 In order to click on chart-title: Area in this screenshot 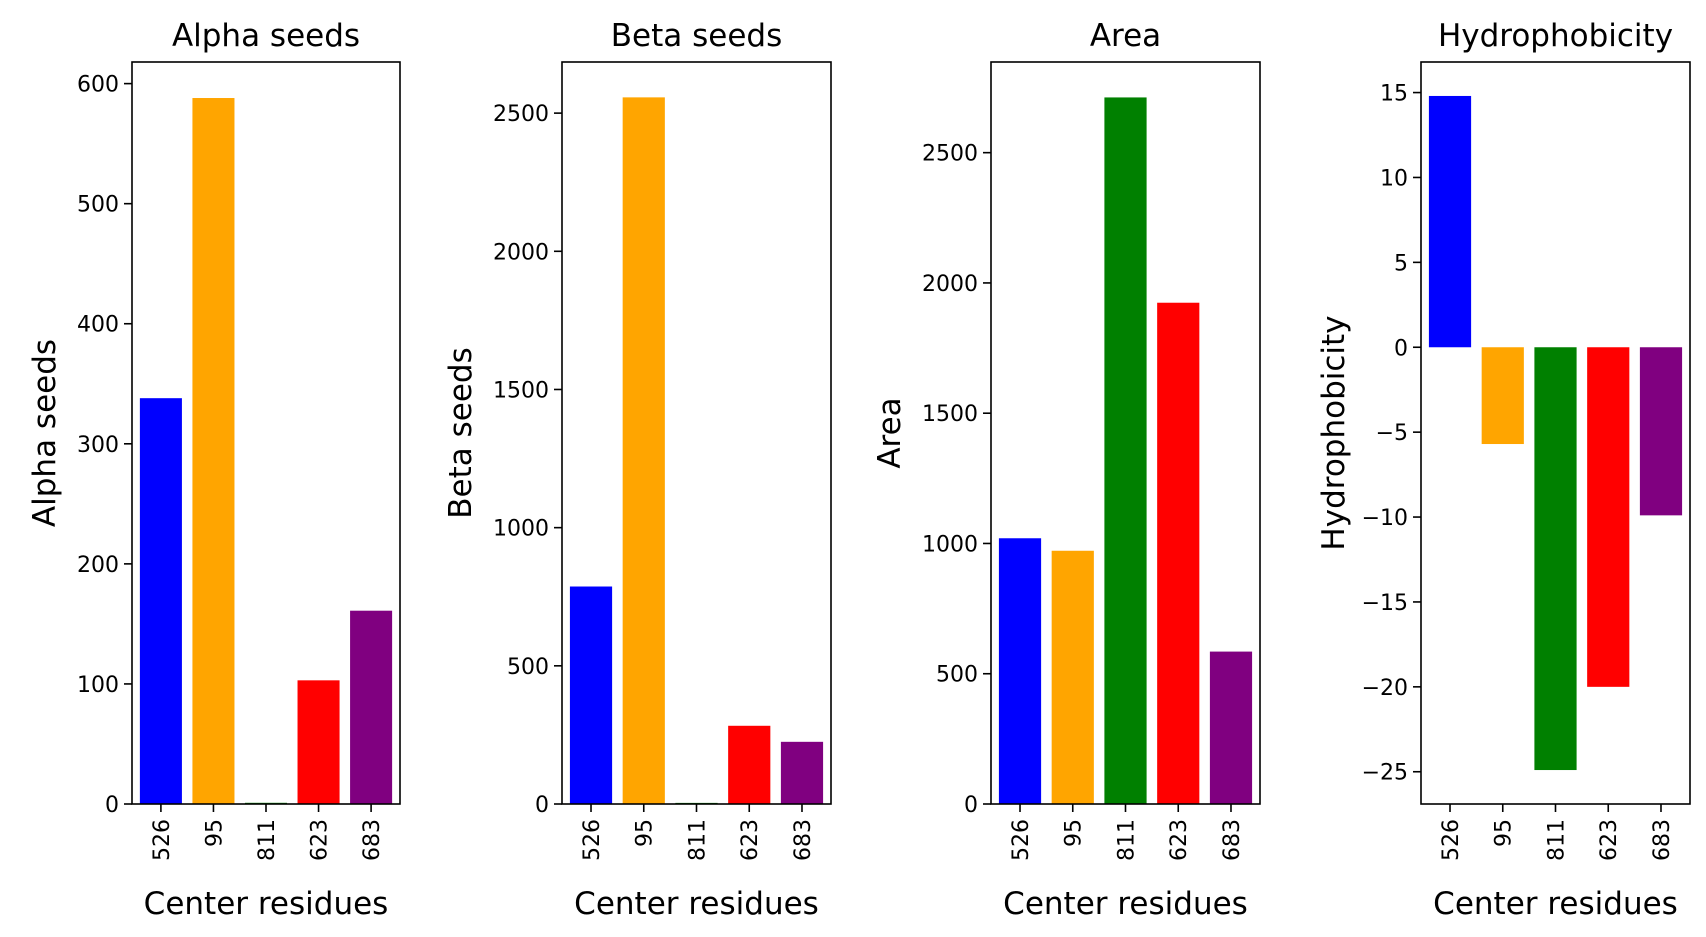, I will do `click(1125, 36)`.